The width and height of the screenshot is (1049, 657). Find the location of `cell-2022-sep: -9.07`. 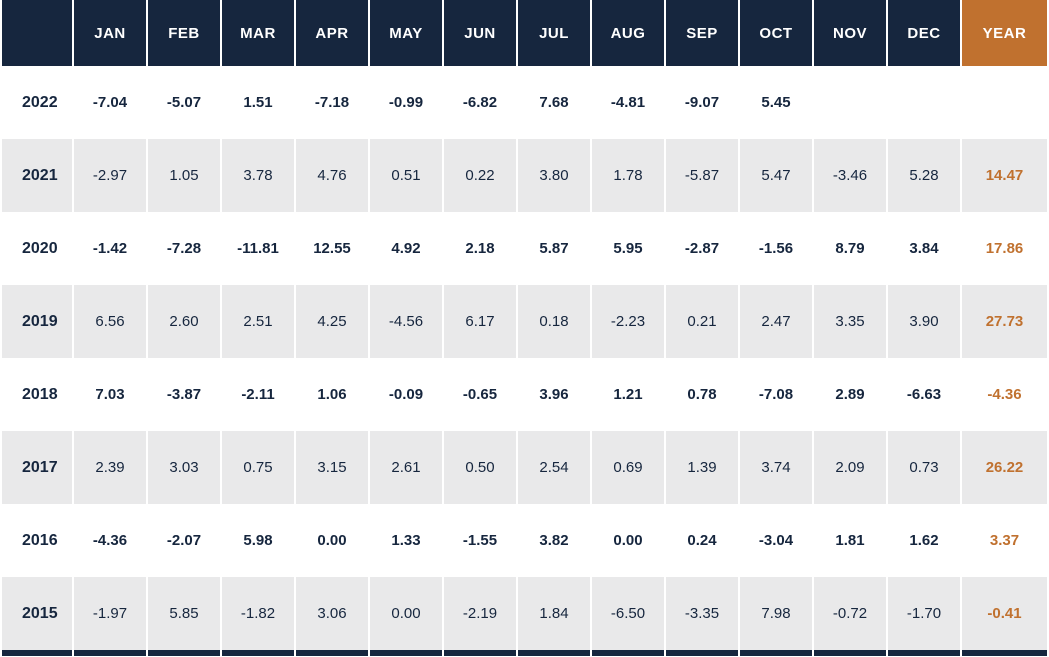

cell-2022-sep: -9.07 is located at coordinates (702, 102).